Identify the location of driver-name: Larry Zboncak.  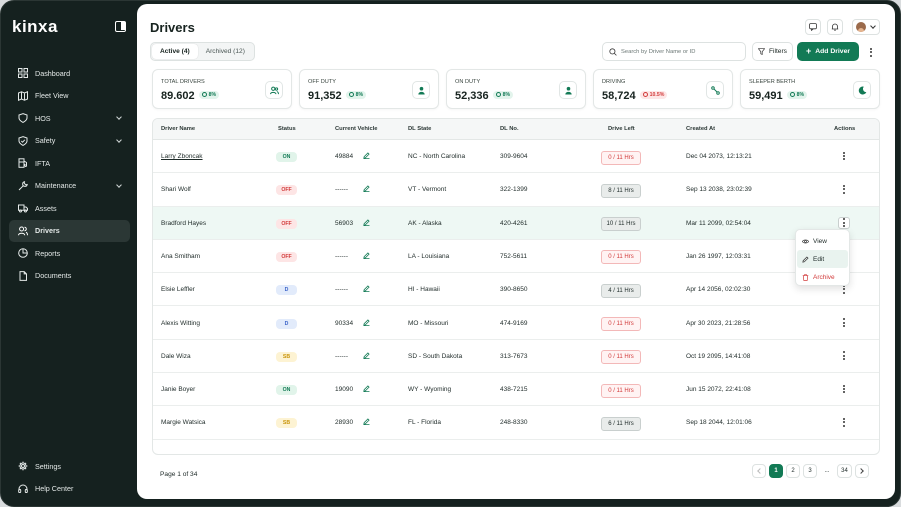
(182, 156).